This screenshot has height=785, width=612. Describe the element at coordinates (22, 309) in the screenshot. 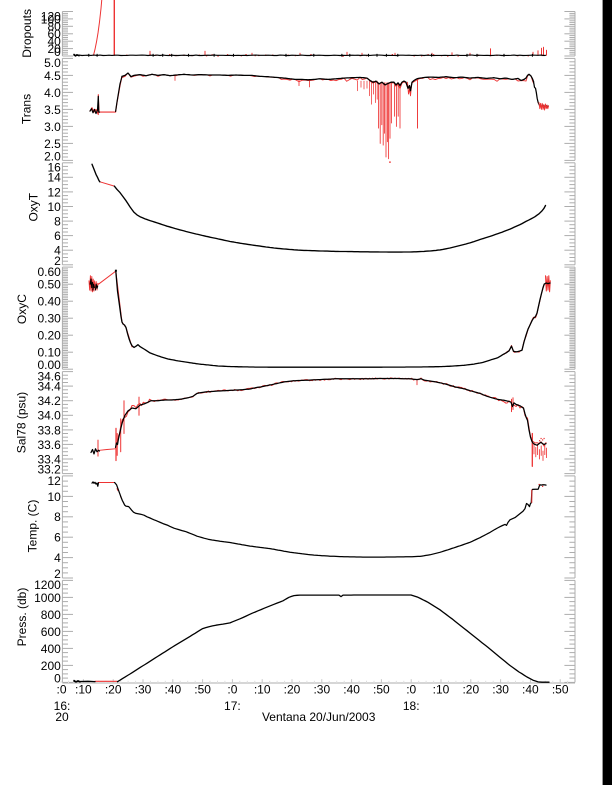

I see `svg-text: OxyC` at that location.